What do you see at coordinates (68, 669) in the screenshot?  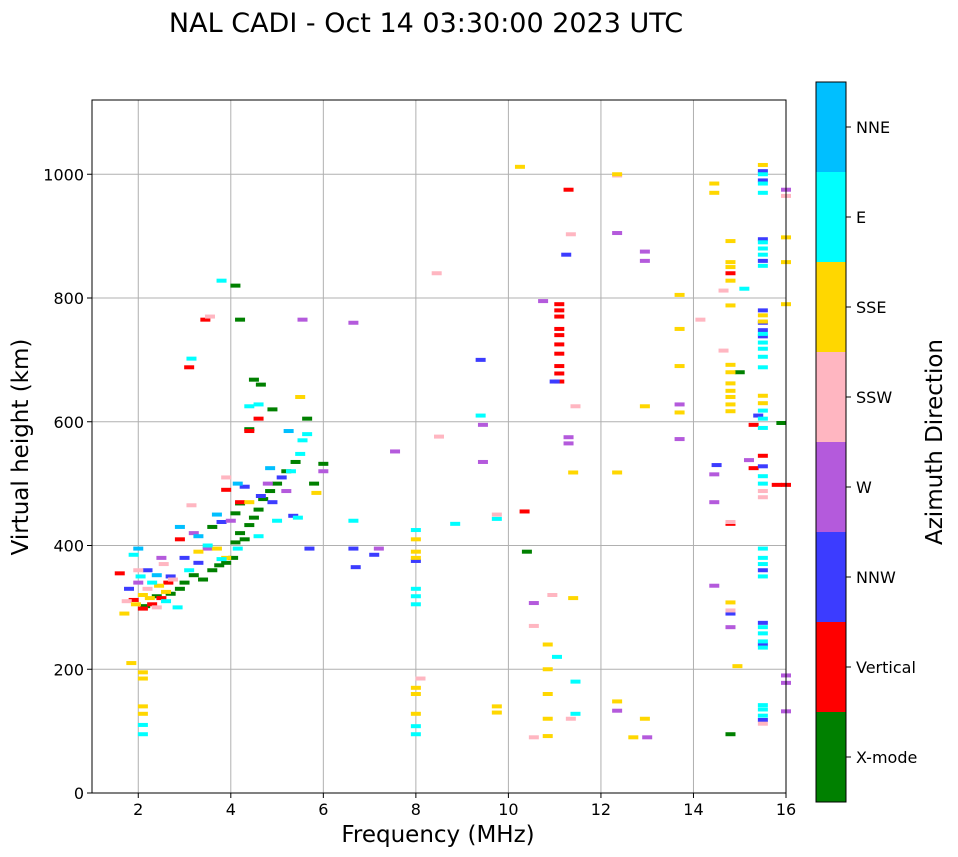 I see `y-tick-label: 200` at bounding box center [68, 669].